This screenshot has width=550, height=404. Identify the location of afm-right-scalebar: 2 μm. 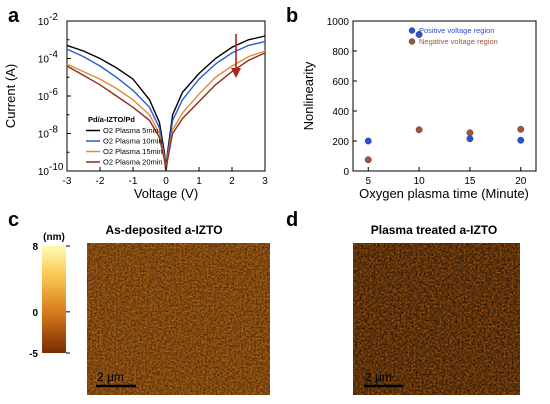
(383, 379).